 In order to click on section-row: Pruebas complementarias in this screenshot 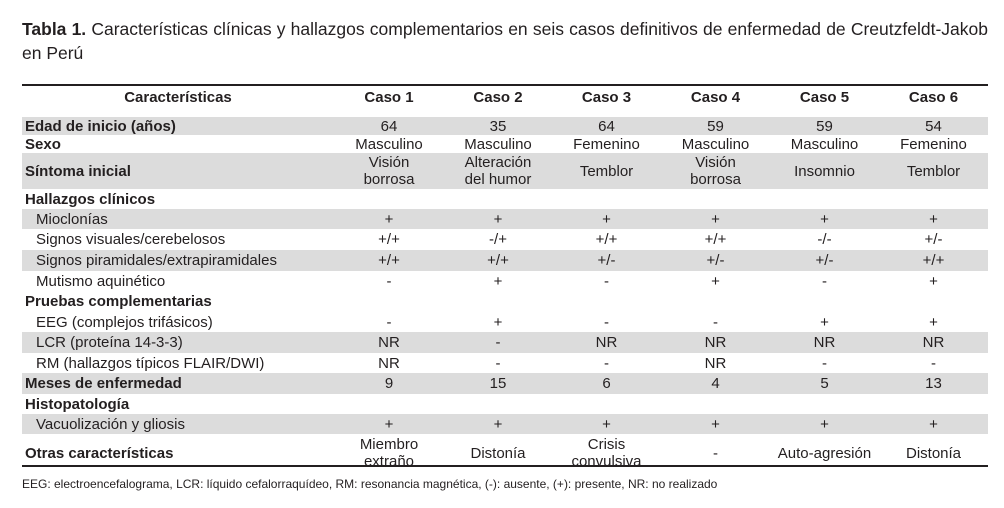, I will do `click(505, 301)`.